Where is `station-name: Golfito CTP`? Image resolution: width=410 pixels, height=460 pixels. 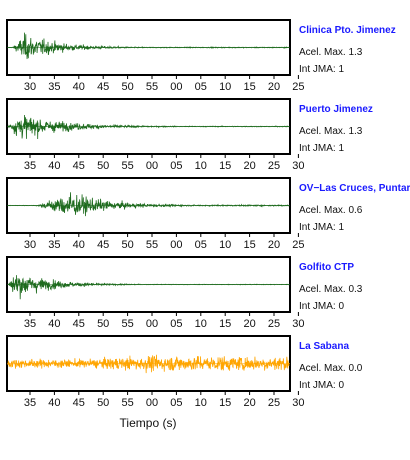
station-name: Golfito CTP is located at coordinates (326, 267).